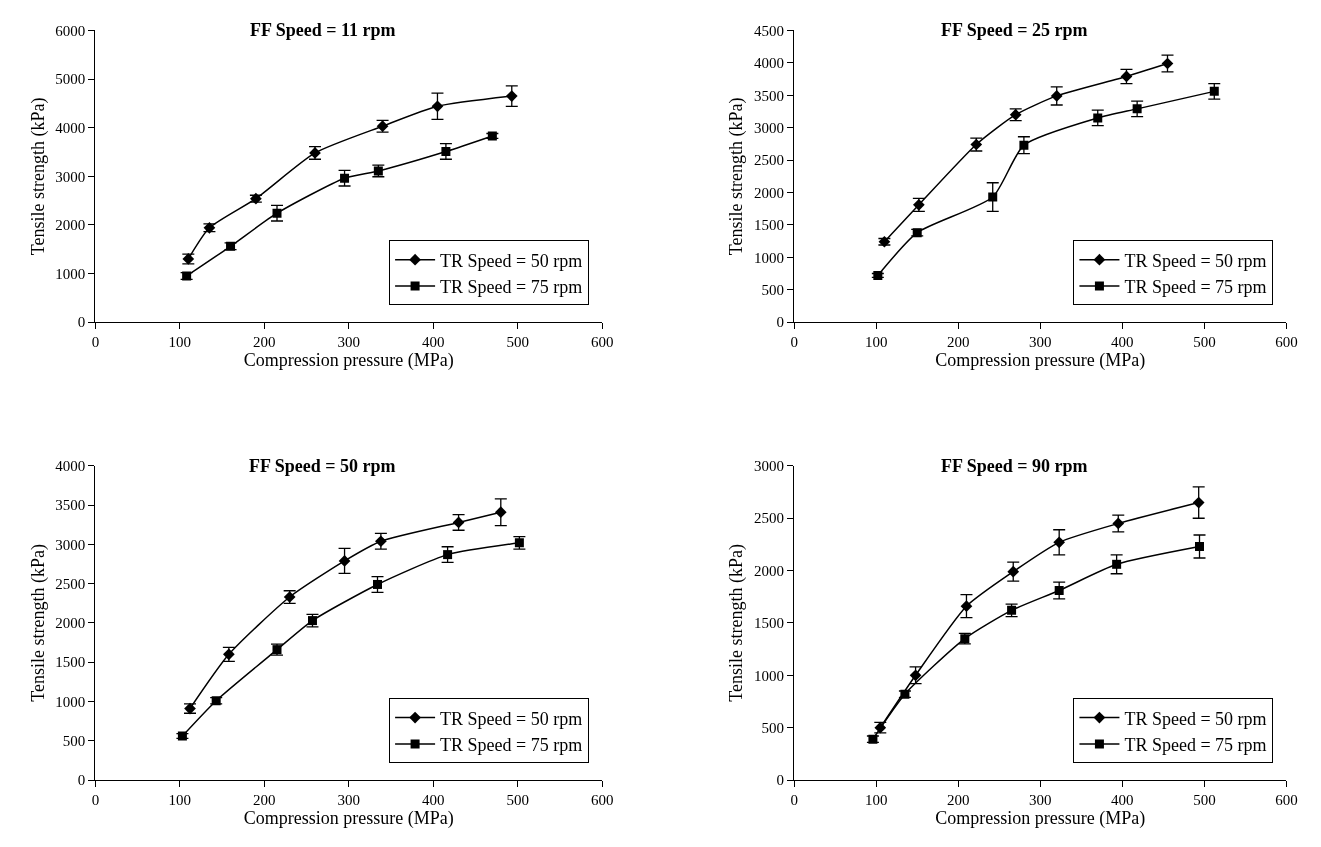 This screenshot has height=847, width=1321. What do you see at coordinates (769, 30) in the screenshot?
I see `y-tick-label: 4500` at bounding box center [769, 30].